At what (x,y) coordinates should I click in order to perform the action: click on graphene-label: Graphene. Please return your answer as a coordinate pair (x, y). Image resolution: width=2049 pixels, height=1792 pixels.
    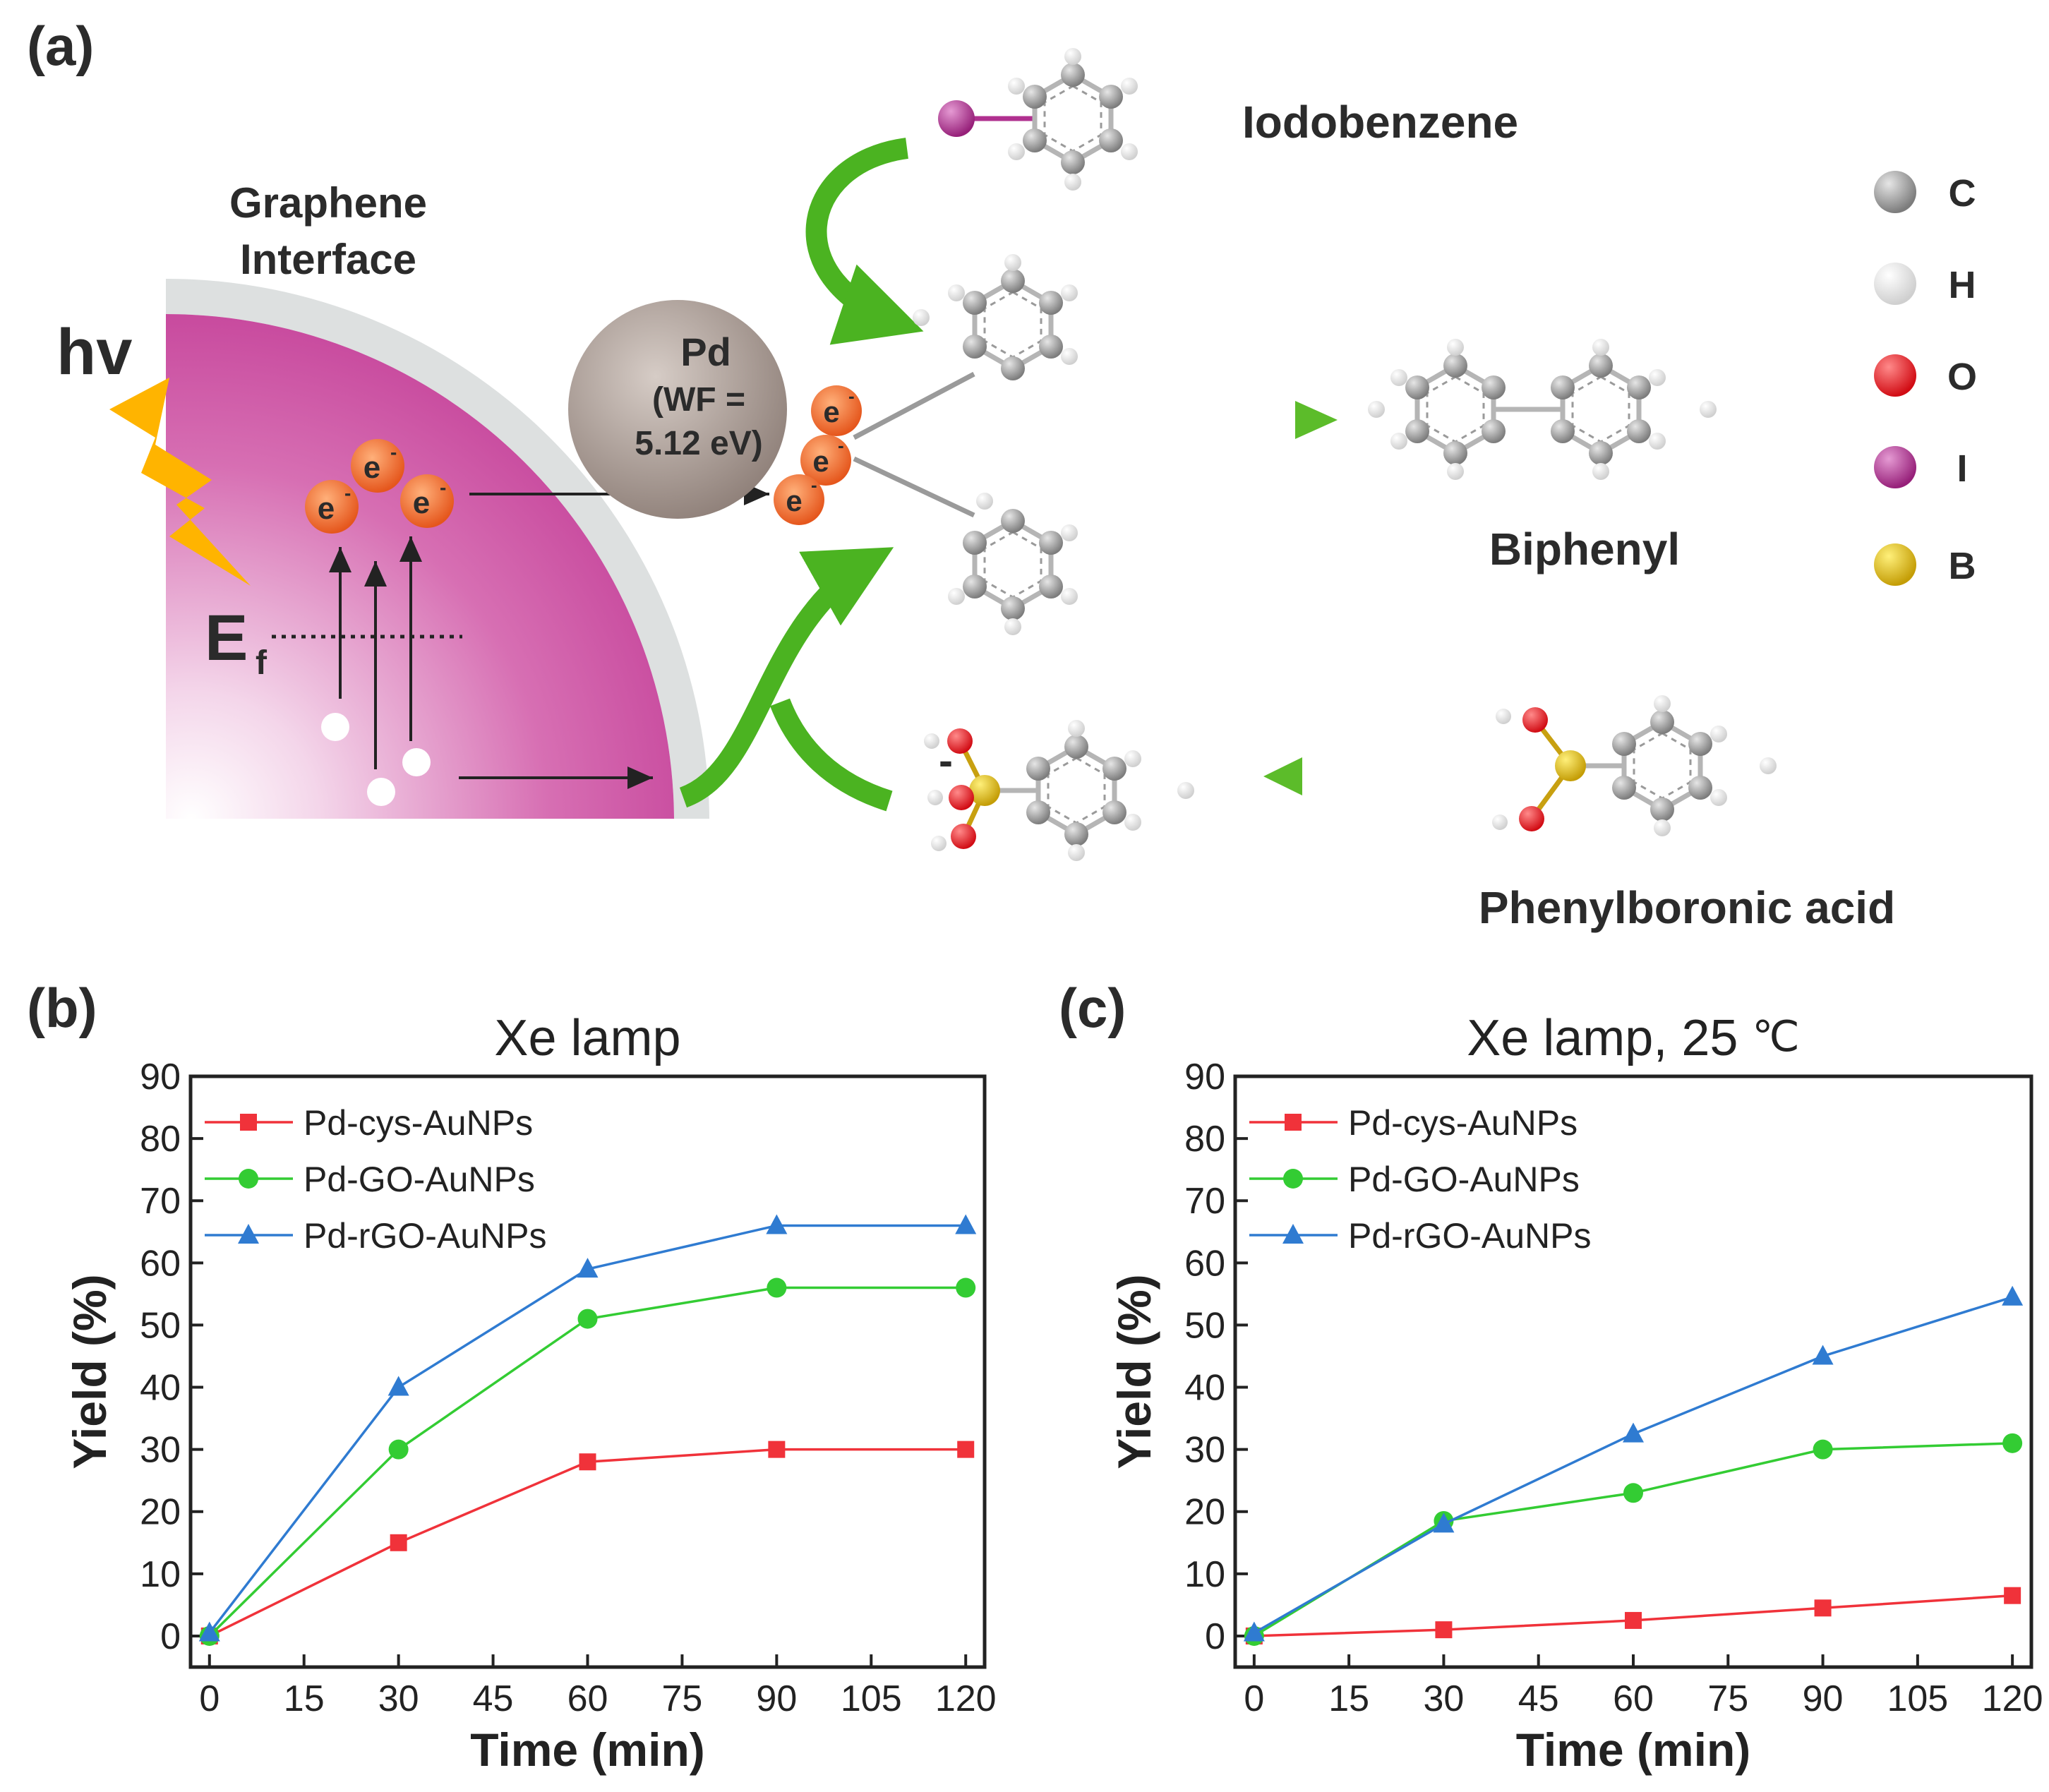
    Looking at the image, I should click on (328, 203).